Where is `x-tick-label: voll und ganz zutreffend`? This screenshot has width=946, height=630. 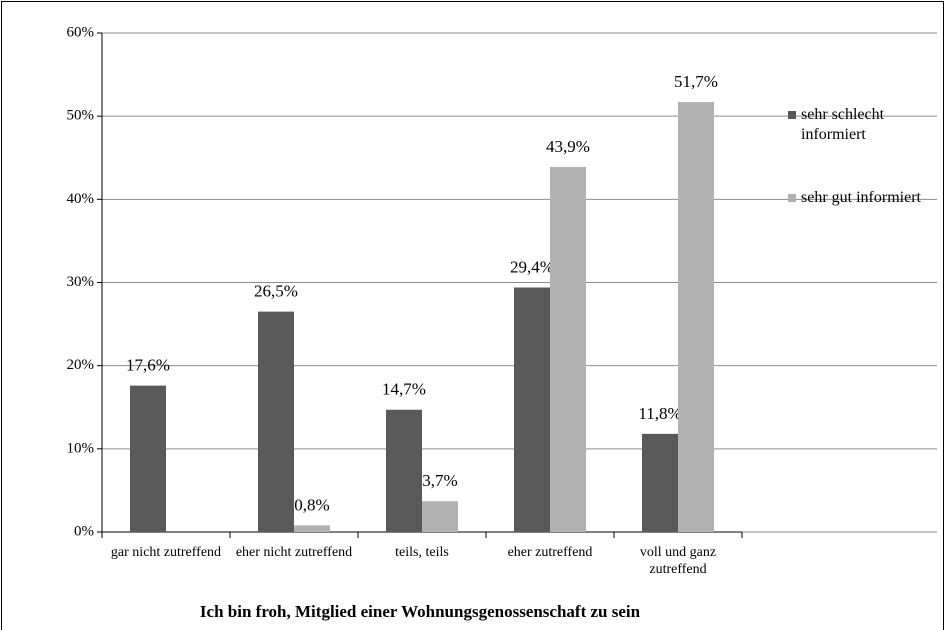 x-tick-label: voll und ganz zutreffend is located at coordinates (678, 561).